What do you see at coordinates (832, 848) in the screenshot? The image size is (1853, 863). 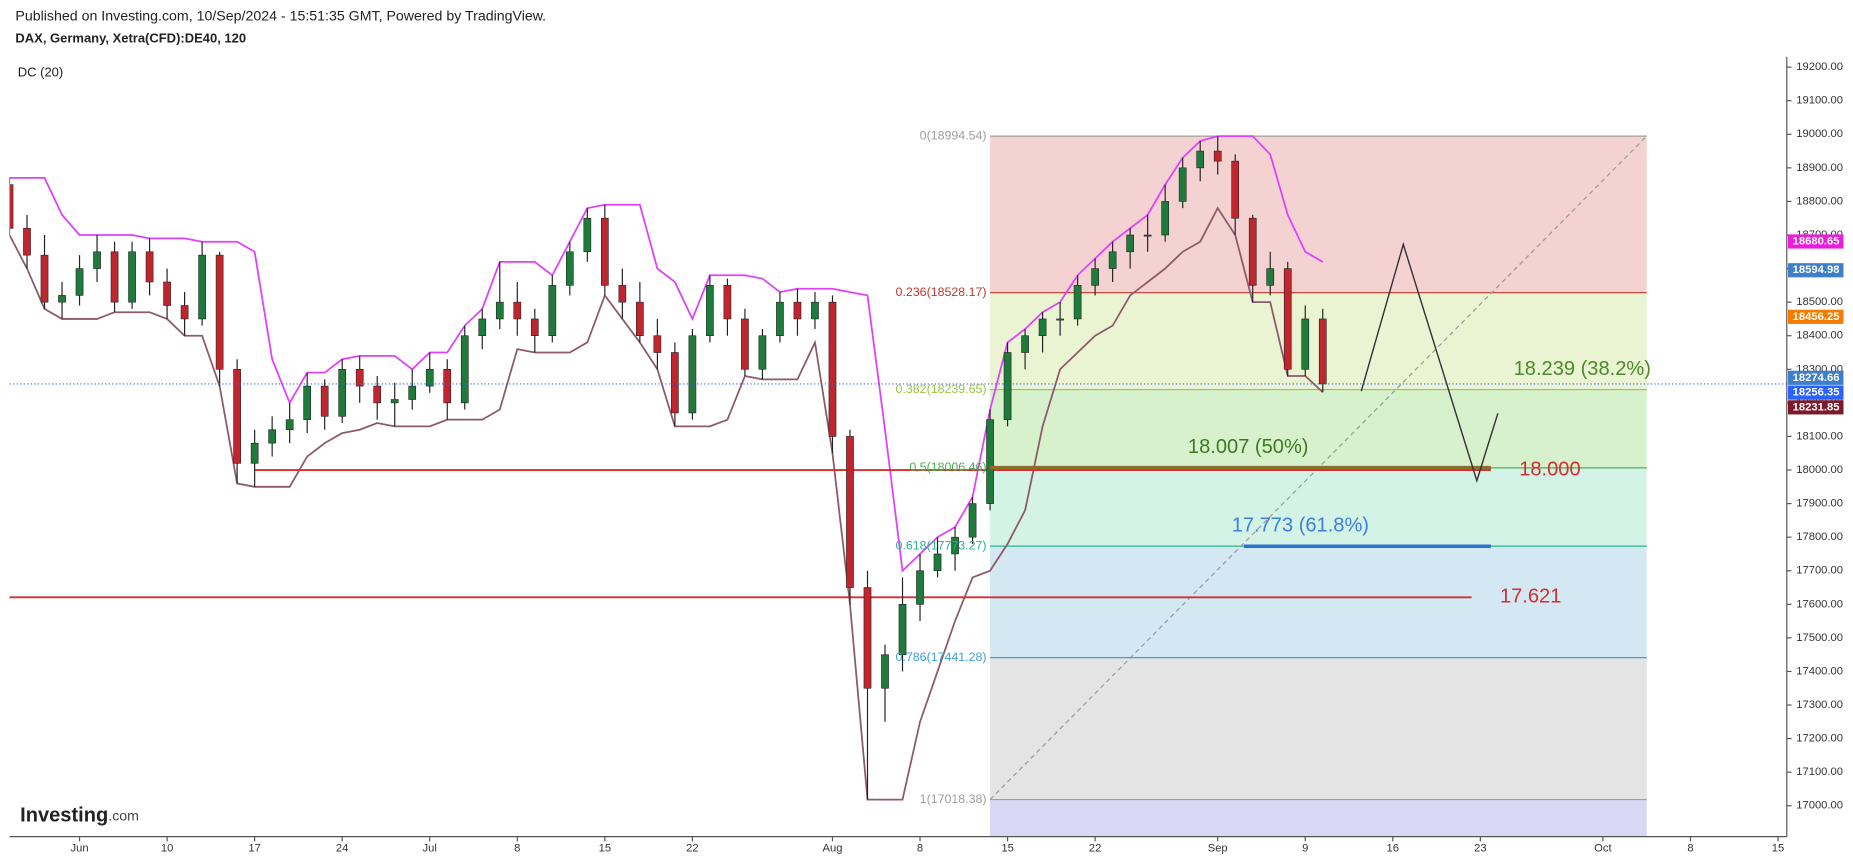 I see `x-tick-label: Aug` at bounding box center [832, 848].